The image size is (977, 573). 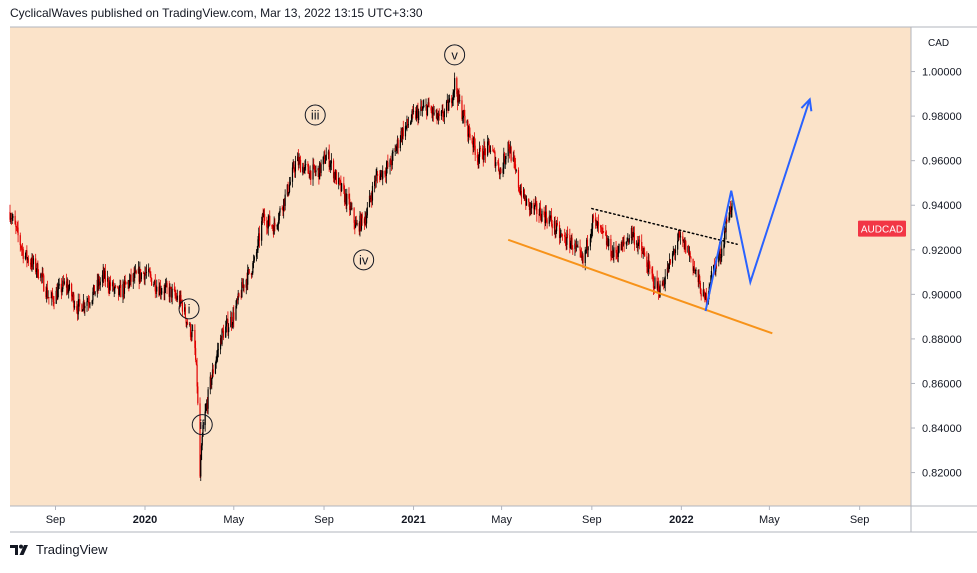 I want to click on wave-label-text: iii, so click(x=315, y=115).